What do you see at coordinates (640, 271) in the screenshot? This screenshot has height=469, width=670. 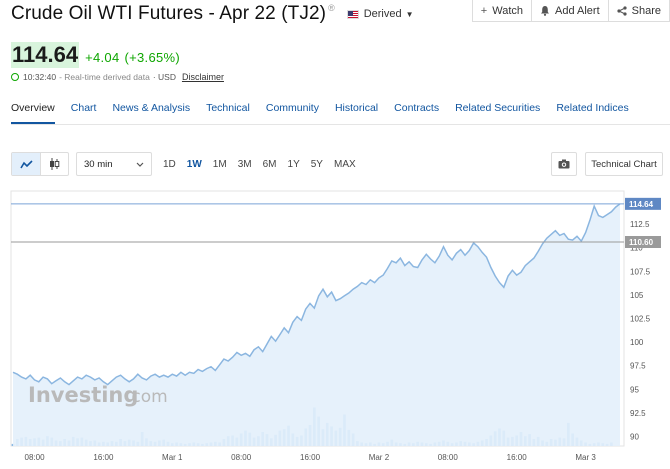 I see `y-tick-label: 107.5` at bounding box center [640, 271].